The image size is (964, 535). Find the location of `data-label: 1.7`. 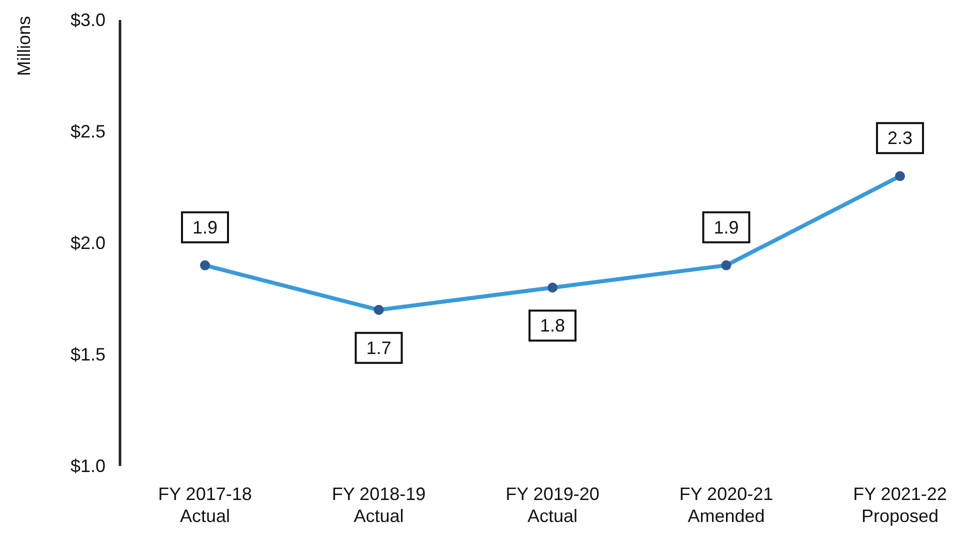

data-label: 1.7 is located at coordinates (379, 348).